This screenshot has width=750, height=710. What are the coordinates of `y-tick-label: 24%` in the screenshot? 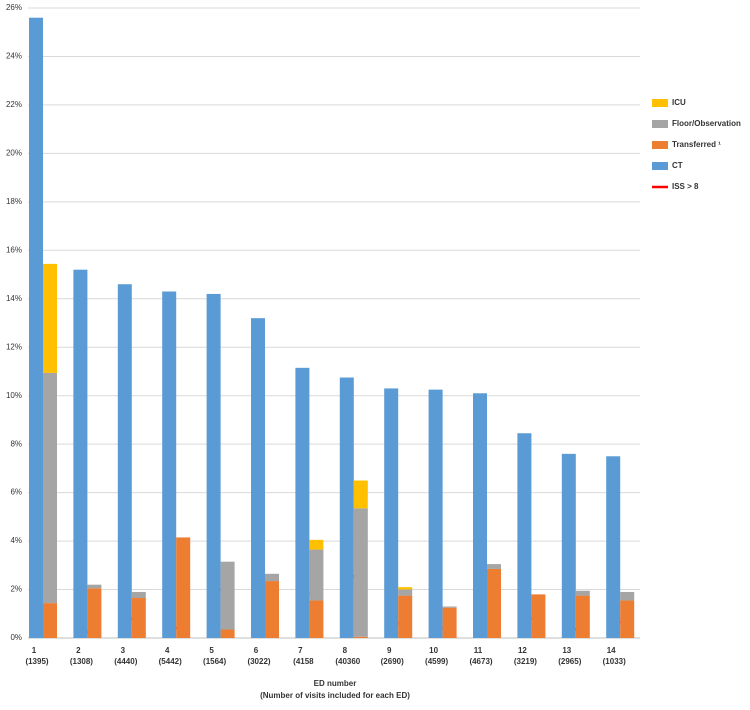 It's located at (14, 56).